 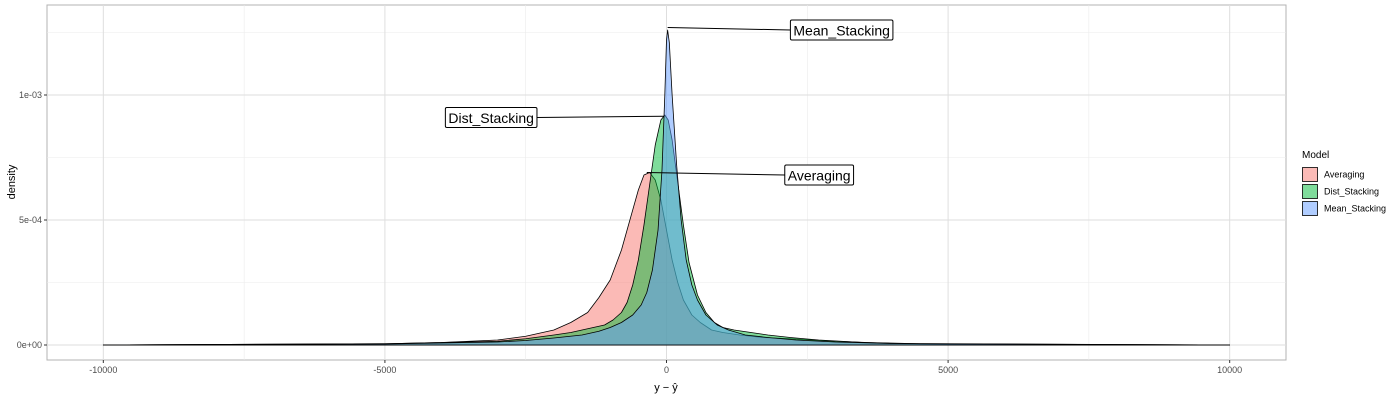 I want to click on x-axis-tick-label: -10000, so click(x=103, y=370).